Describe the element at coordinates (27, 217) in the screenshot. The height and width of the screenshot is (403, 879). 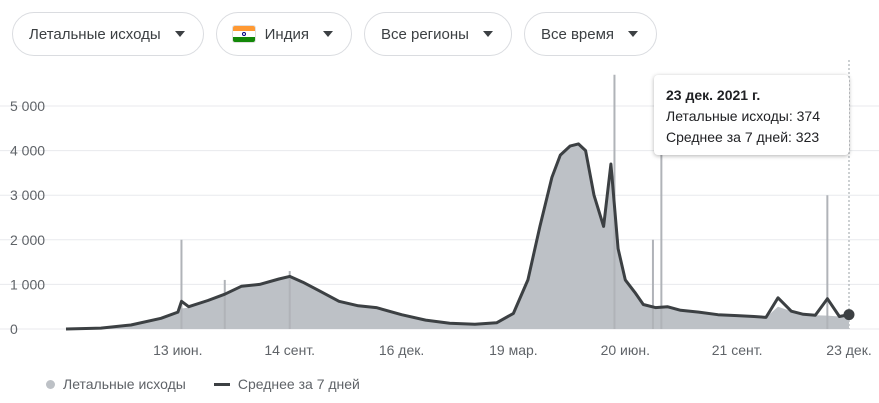
I see `y-axis-labels: 0 1 000 2 000 3 000 4 000 5 000` at that location.